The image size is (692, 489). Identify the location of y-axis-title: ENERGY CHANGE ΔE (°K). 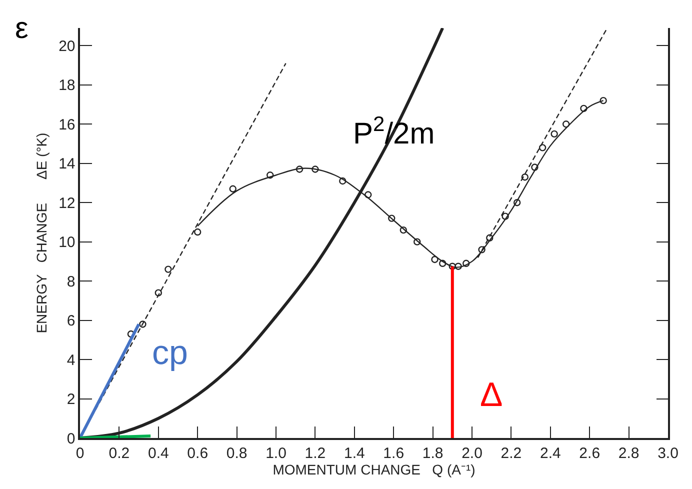
(42, 233).